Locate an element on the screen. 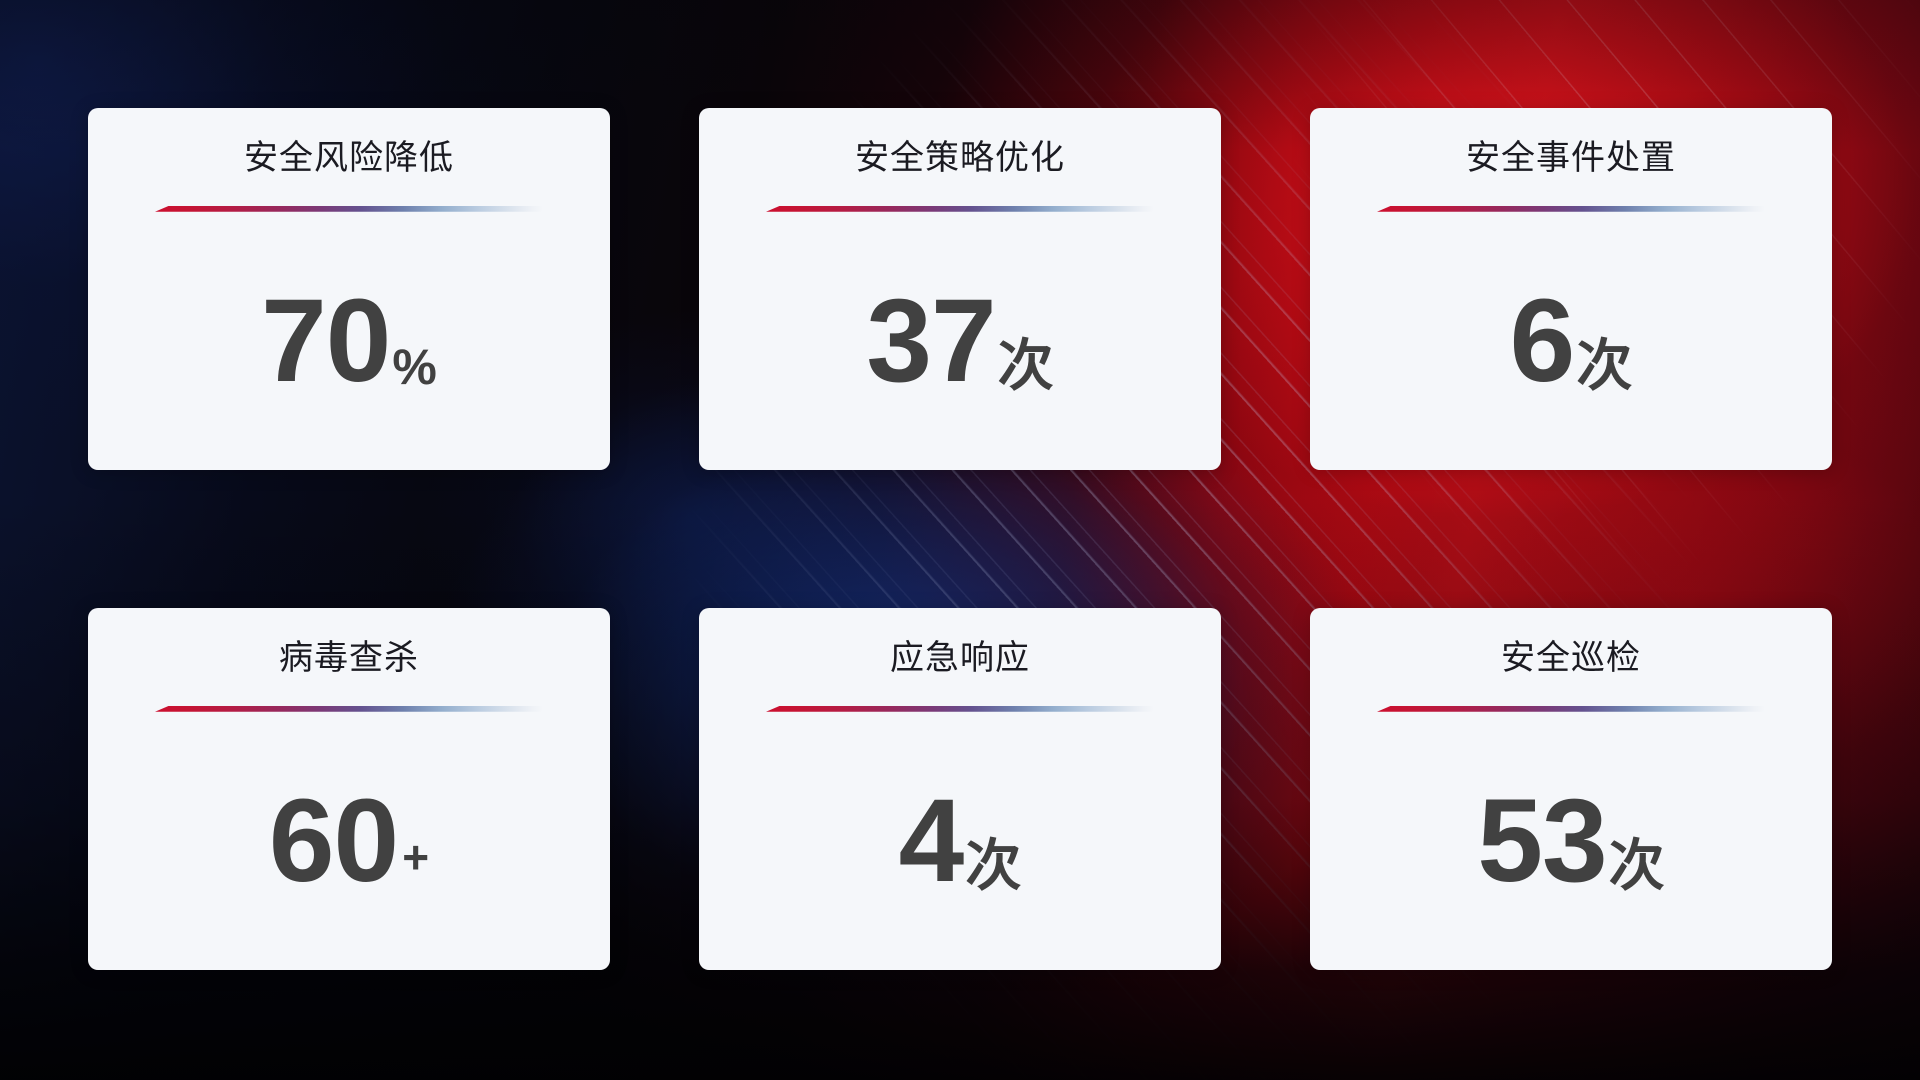 This screenshot has height=1080, width=1920. stat-value-number: 6 is located at coordinates (1542, 341).